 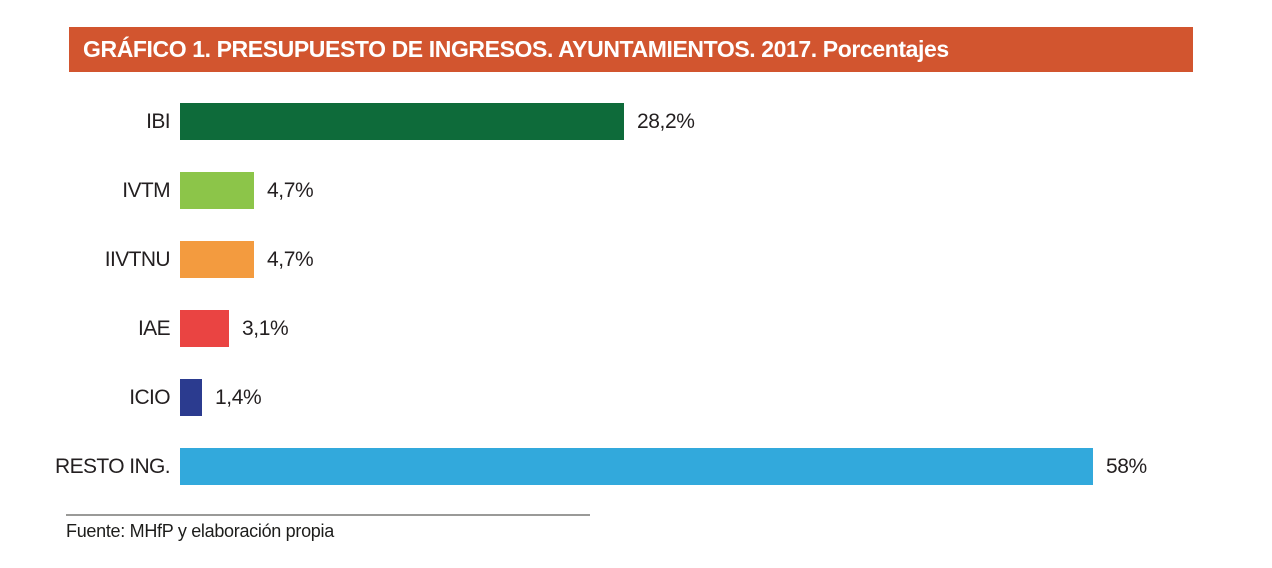 I want to click on source-note: Fuente: MHfP y elaboración propia, so click(x=200, y=531).